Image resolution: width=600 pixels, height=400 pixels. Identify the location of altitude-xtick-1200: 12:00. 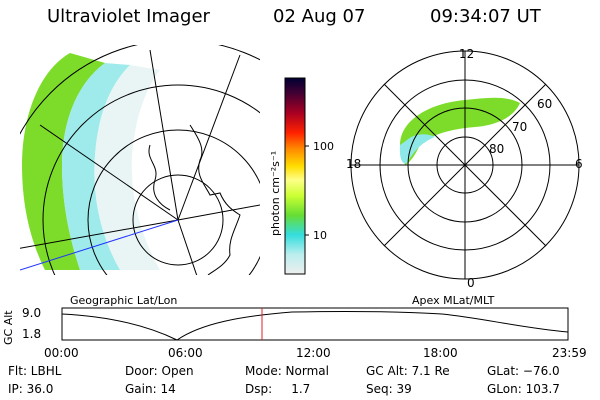
(313, 353).